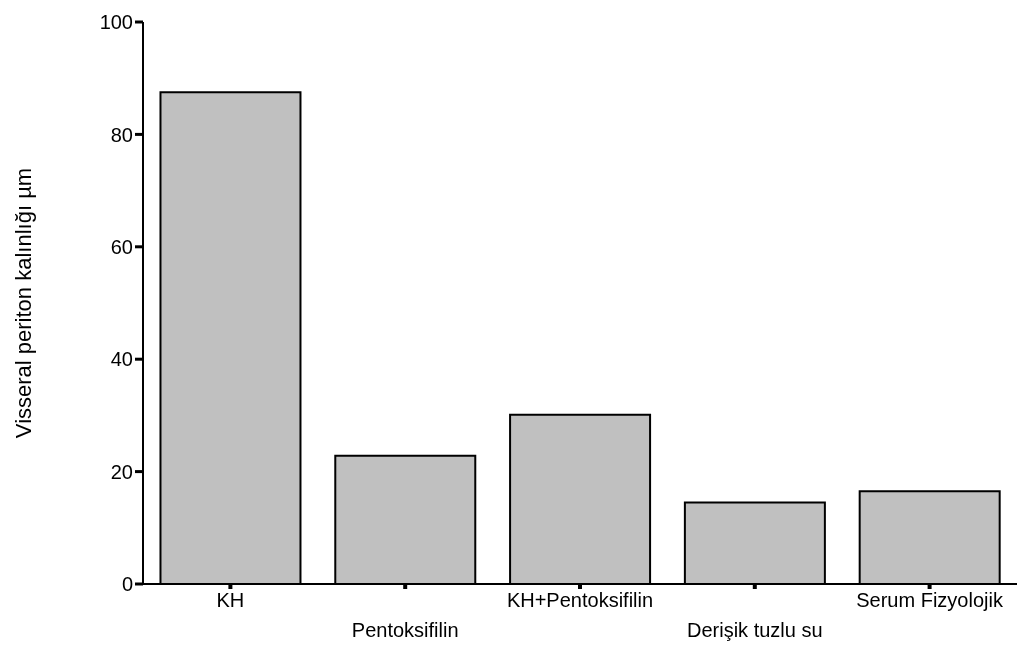 Image resolution: width=1035 pixels, height=662 pixels. Describe the element at coordinates (121, 471) in the screenshot. I see `y-tick-label: 20` at that location.